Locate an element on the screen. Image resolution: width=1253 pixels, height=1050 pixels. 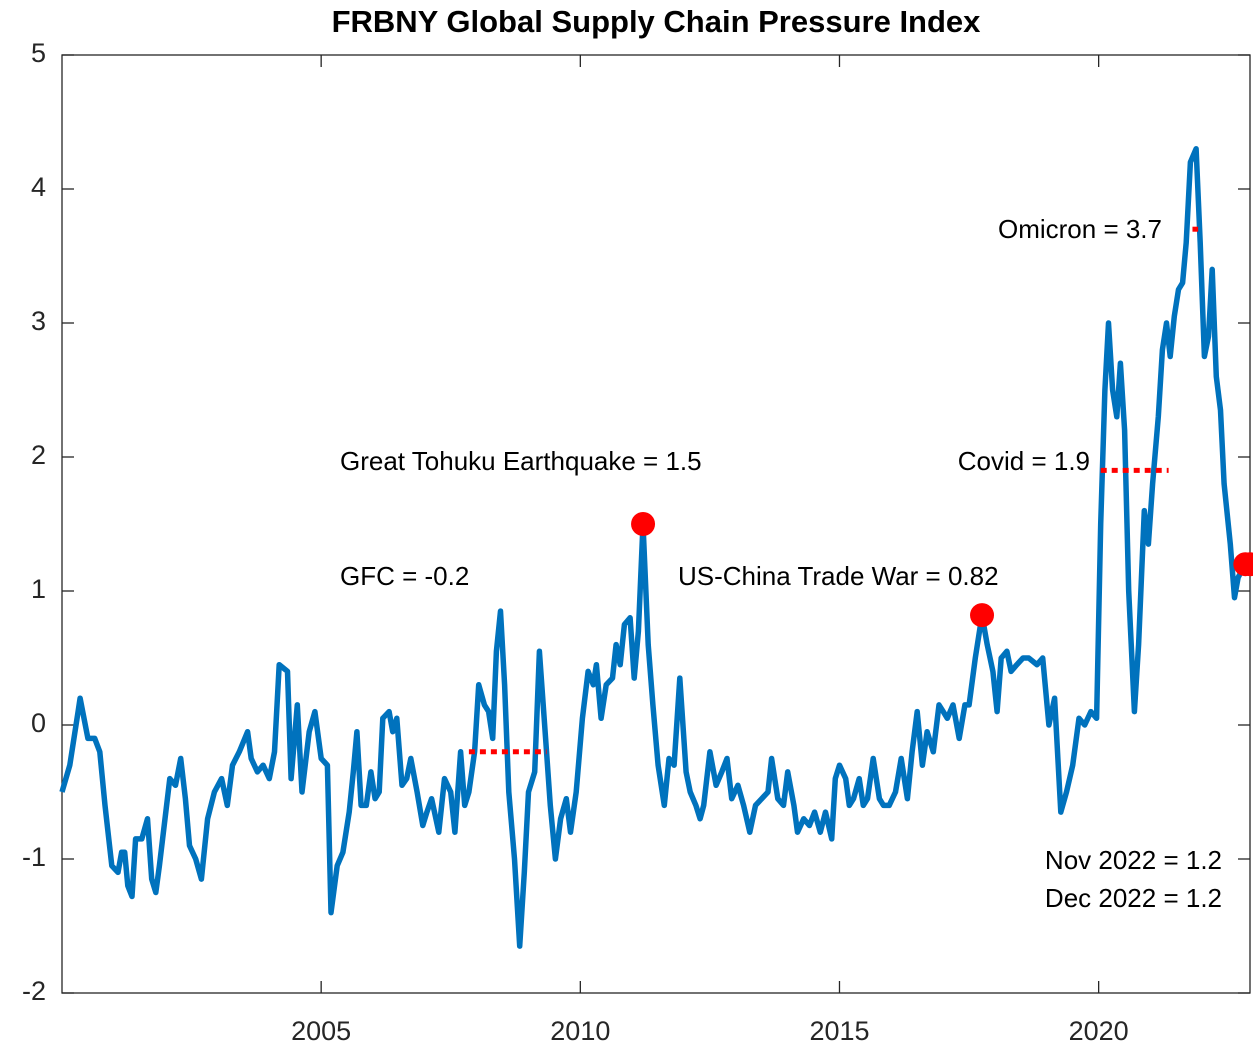
y-tick-label: -1 is located at coordinates (34, 857).